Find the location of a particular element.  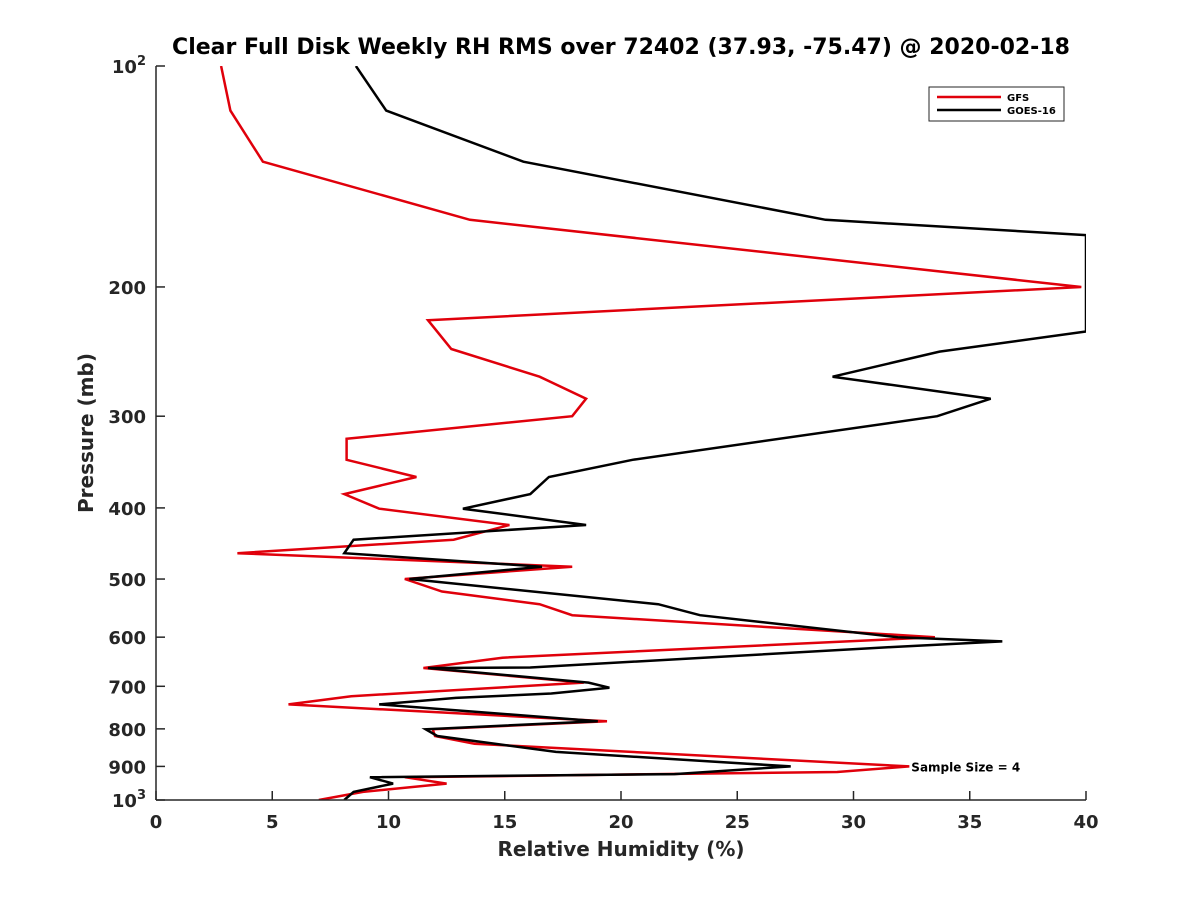

x-tick-label: 30 is located at coordinates (853, 822).